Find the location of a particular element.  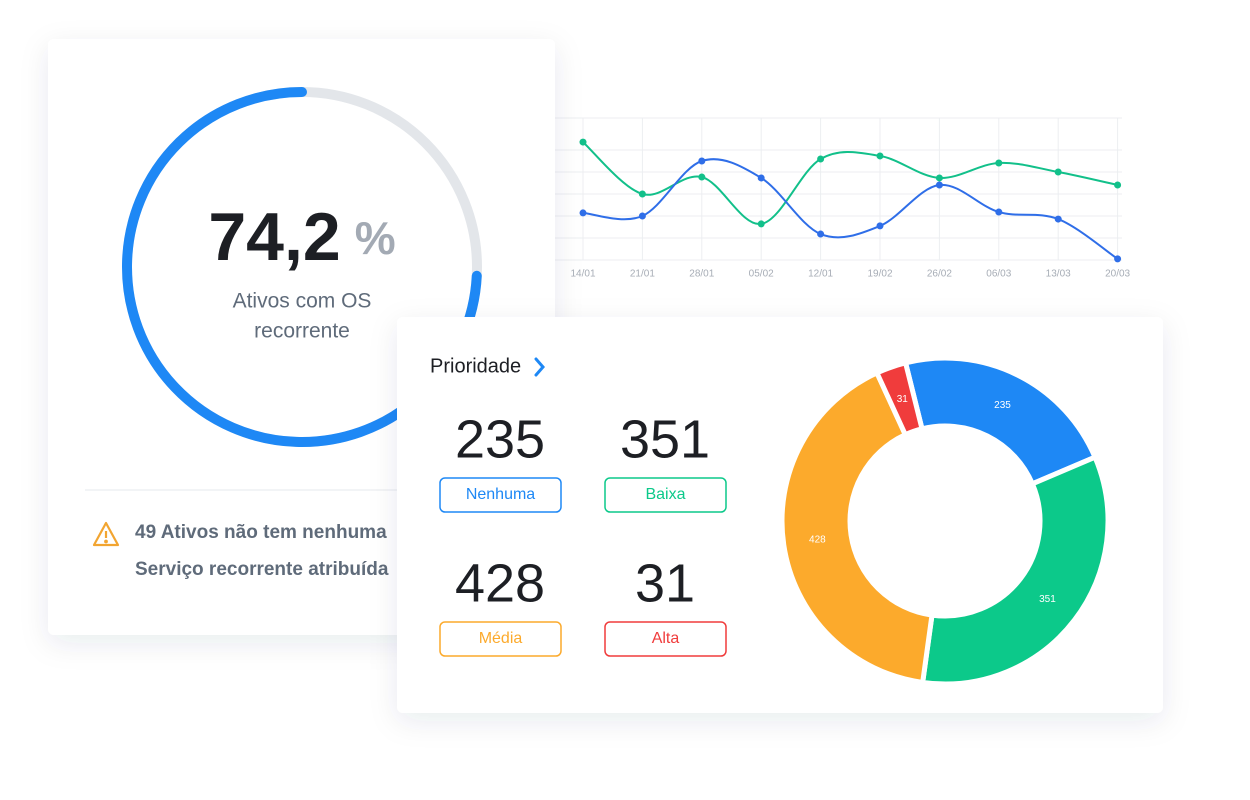

gauge-value: 74,2% is located at coordinates (301, 237).